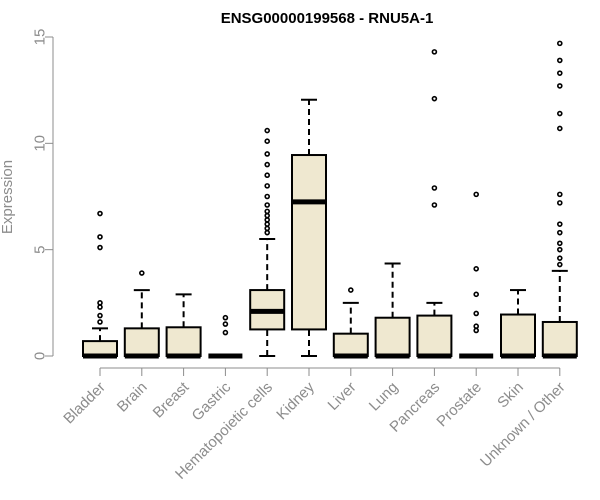  Describe the element at coordinates (350, 323) in the screenshot. I see `box-liver` at that location.